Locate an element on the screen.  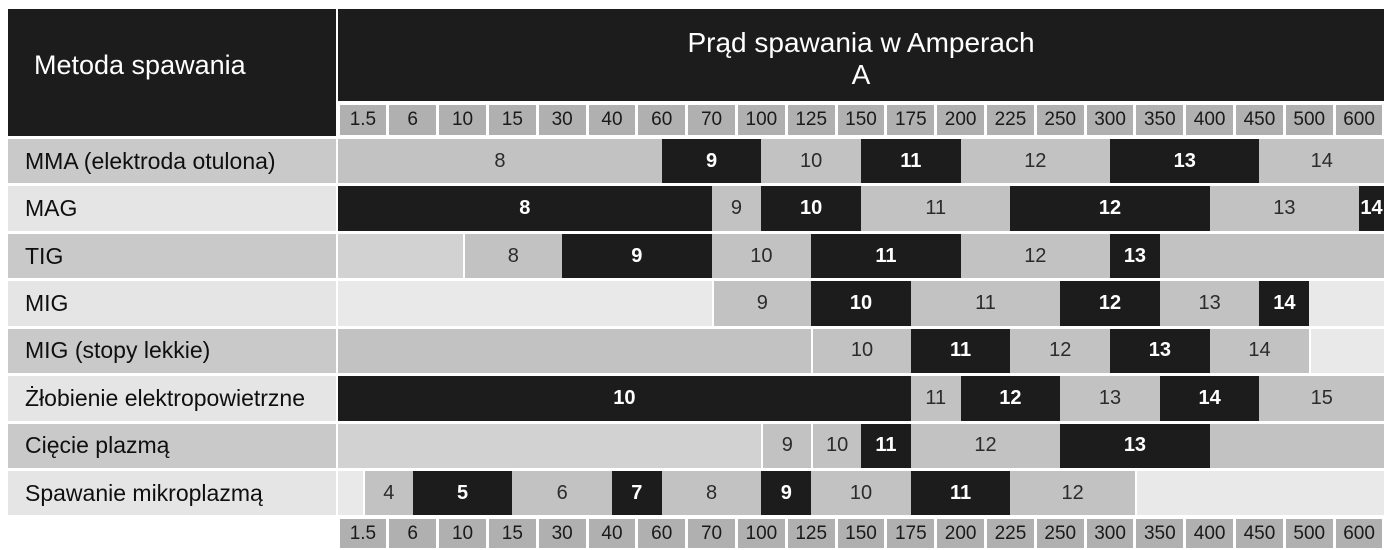
band-row: 10 11 12 13 14 15 is located at coordinates (861, 398).